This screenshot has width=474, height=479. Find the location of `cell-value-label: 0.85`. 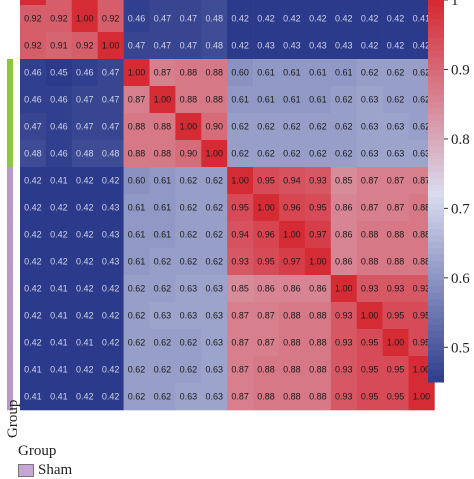

cell-value-label: 0.85 is located at coordinates (344, 181).